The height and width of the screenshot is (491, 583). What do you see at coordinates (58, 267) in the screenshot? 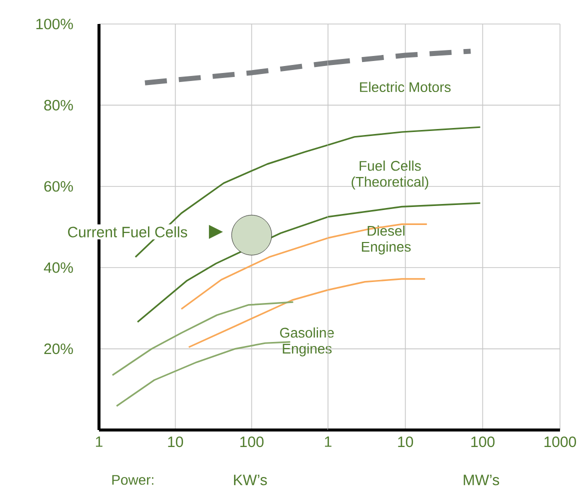
I see `y-tick-label: 40%` at bounding box center [58, 267].